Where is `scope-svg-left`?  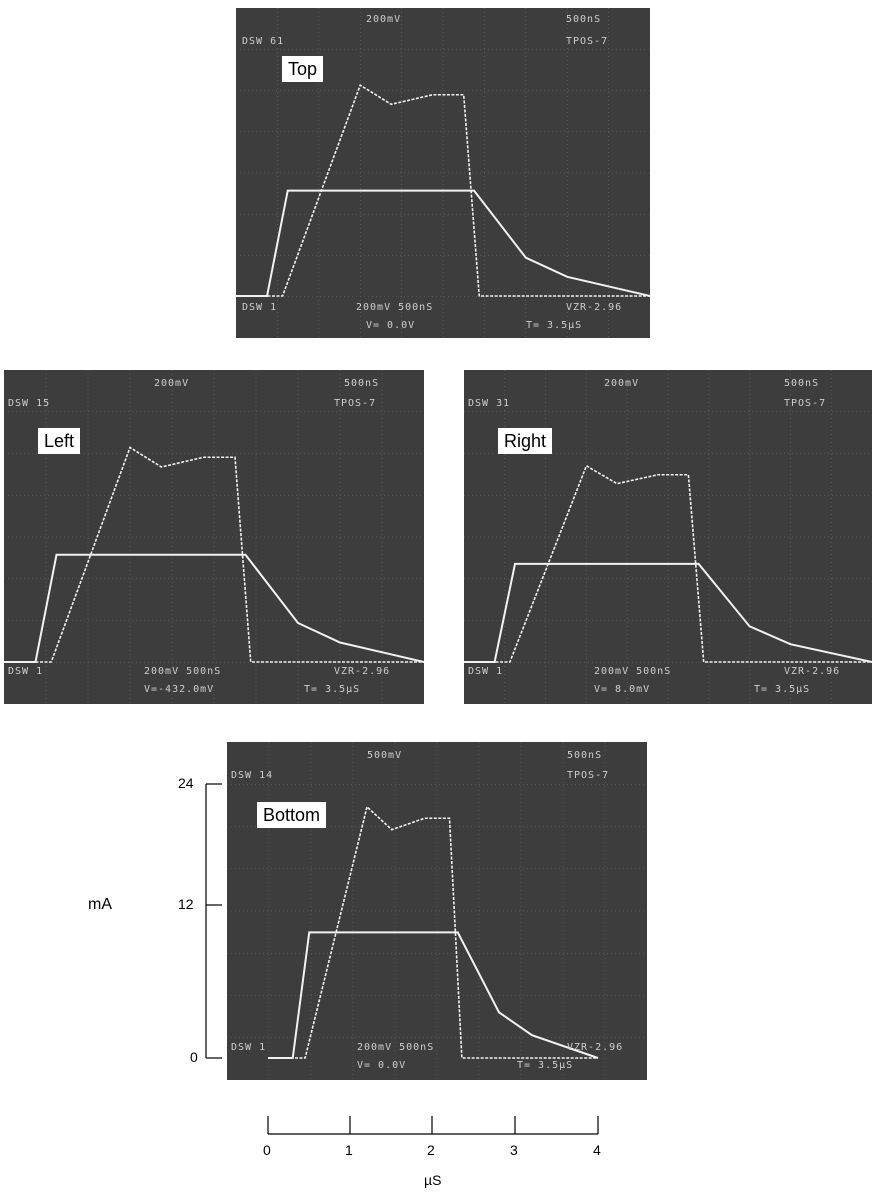
scope-svg-left is located at coordinates (214, 537).